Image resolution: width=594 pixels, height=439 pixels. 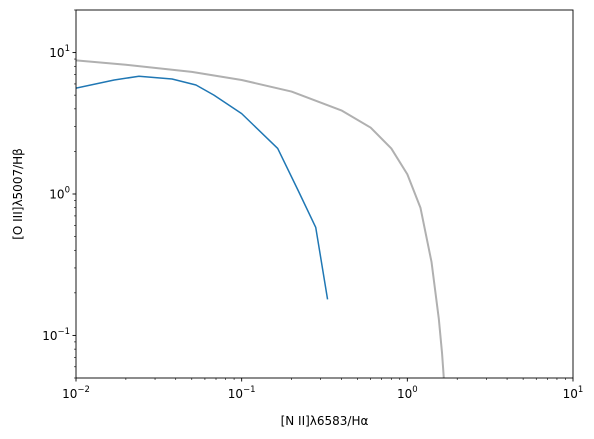 What do you see at coordinates (76, 393) in the screenshot?
I see `x-tick-label-0: 10⁻²` at bounding box center [76, 393].